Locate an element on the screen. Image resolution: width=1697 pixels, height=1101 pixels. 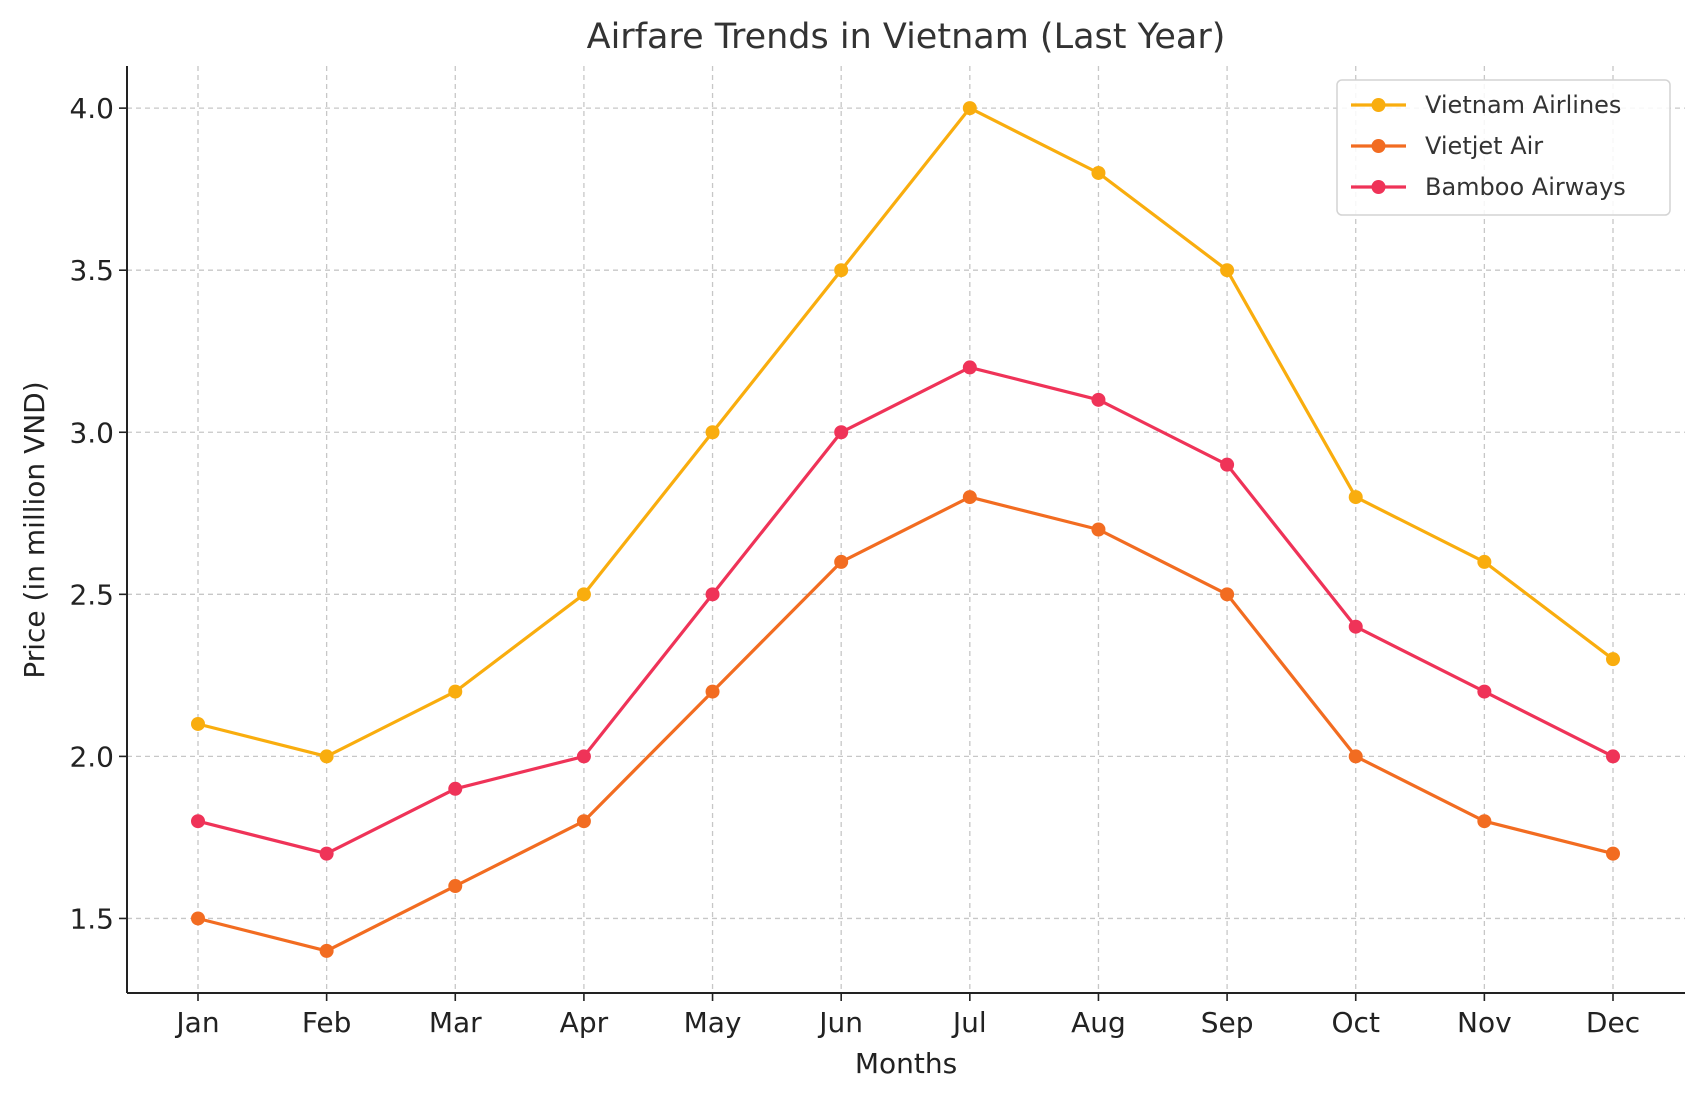
x-tick-label: May is located at coordinates (713, 1022).